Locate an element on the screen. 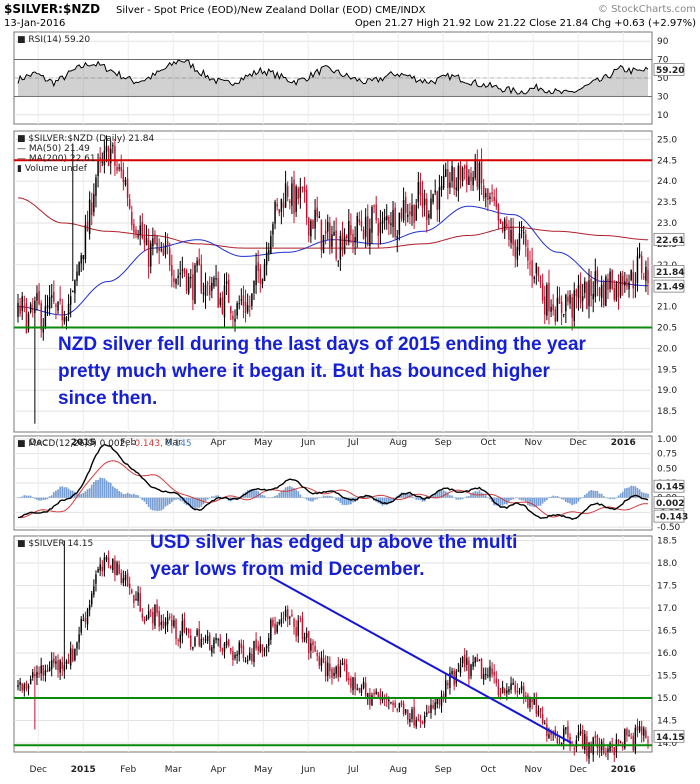  usd-annotation-line: year lows from mid December. is located at coordinates (287, 569).